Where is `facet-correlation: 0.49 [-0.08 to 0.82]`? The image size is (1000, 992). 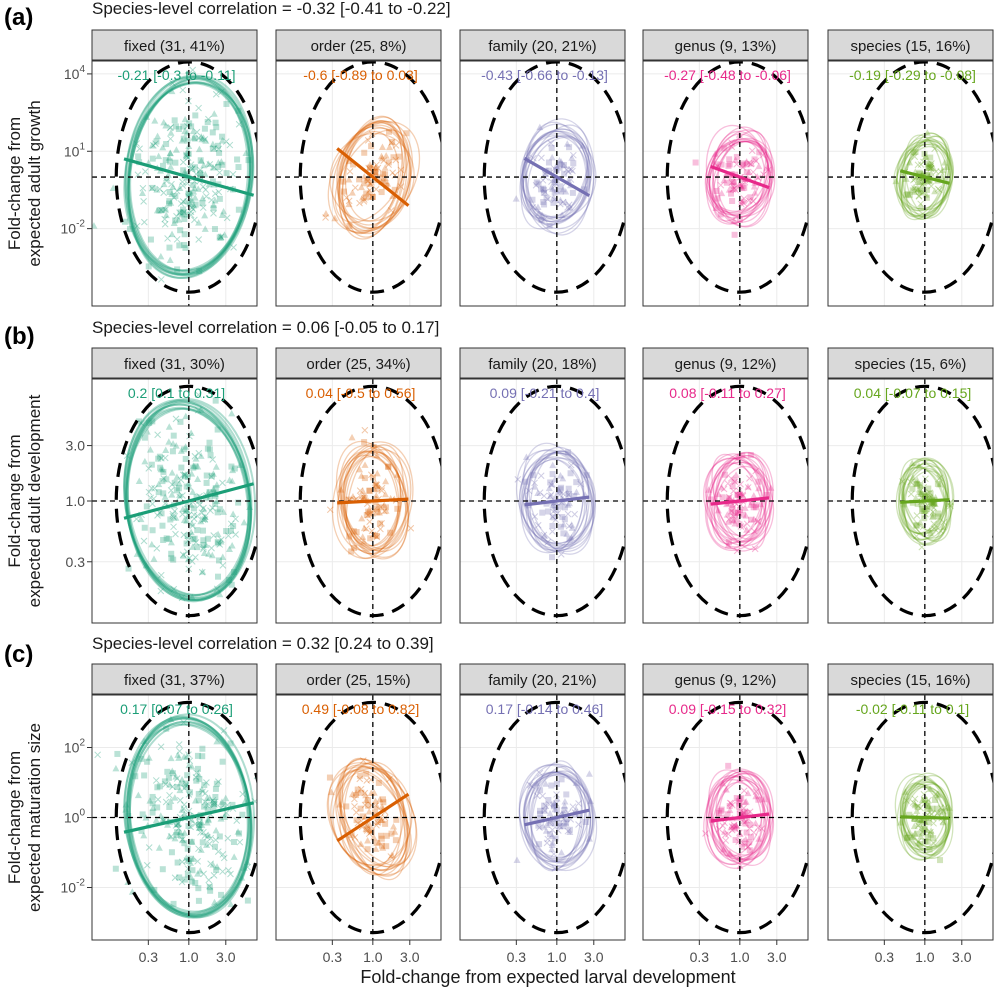 facet-correlation: 0.49 [-0.08 to 0.82] is located at coordinates (361, 709).